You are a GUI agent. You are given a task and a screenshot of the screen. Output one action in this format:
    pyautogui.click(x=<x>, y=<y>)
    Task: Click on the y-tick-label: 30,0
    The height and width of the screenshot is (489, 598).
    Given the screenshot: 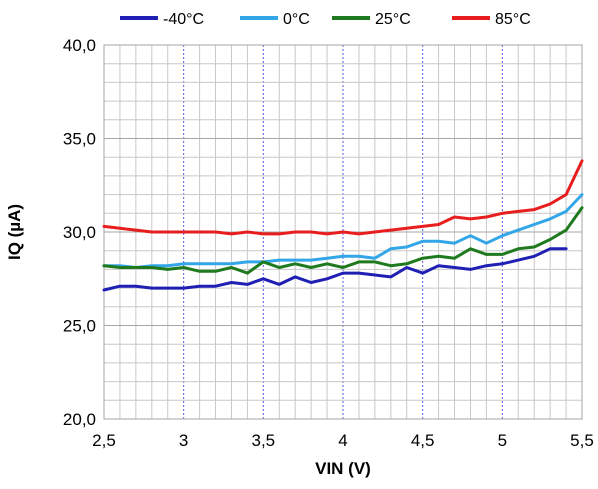 What is the action you would take?
    pyautogui.click(x=79, y=232)
    